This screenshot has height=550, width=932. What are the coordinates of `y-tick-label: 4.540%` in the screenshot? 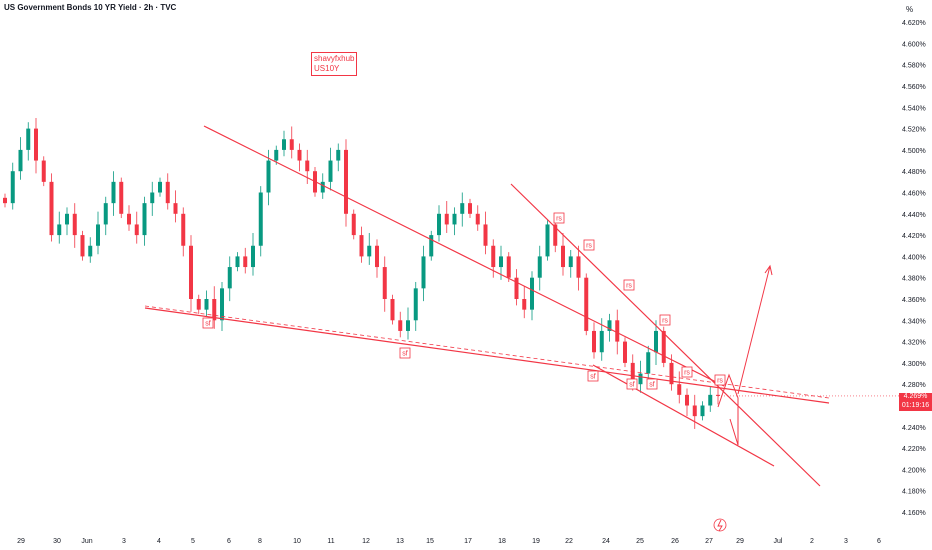 It's located at (914, 108).